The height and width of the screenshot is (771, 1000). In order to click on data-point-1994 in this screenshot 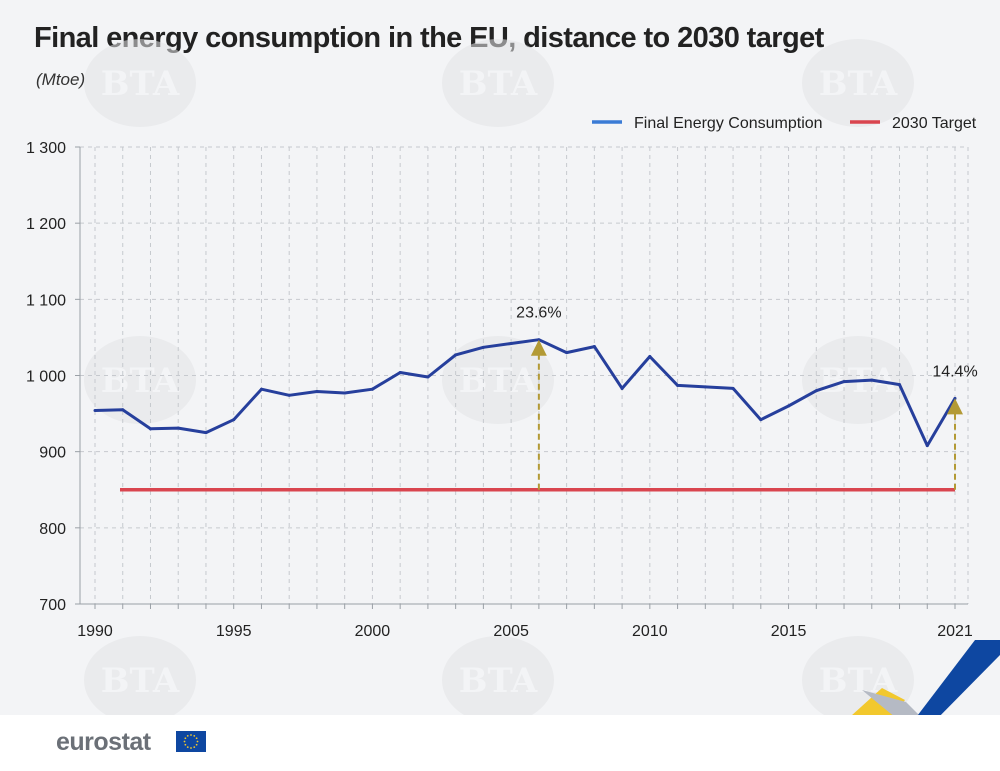, I will do `click(206, 433)`.